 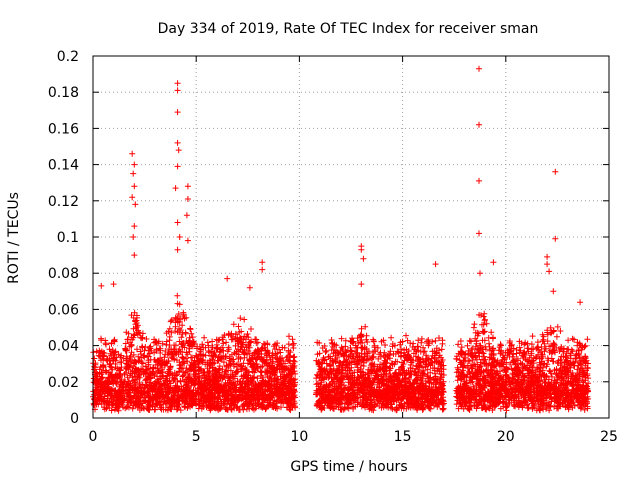 I want to click on x-tick-label: 20, so click(x=506, y=437).